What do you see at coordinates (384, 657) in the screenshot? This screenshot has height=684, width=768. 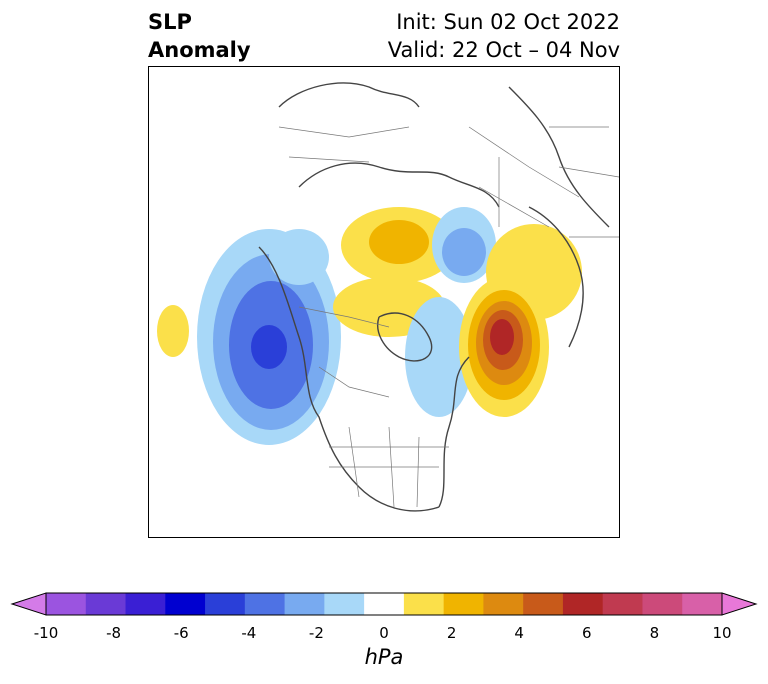 I see `colorbar-unit-label: hPa` at bounding box center [384, 657].